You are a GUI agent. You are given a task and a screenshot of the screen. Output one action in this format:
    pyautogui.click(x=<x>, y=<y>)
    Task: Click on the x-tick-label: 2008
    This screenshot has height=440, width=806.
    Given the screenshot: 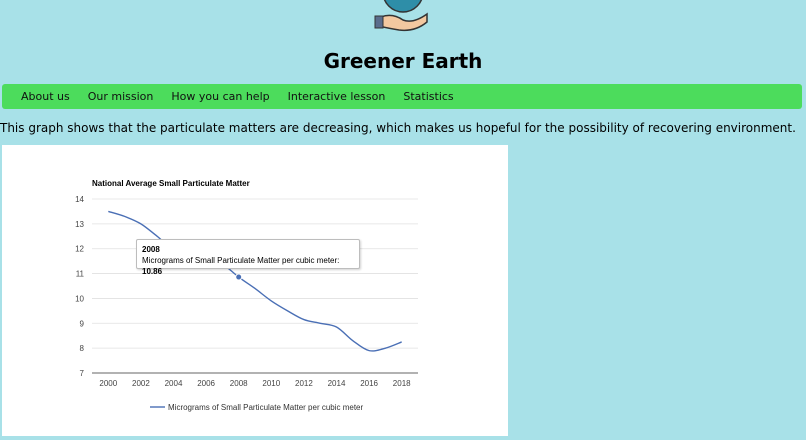 What is the action you would take?
    pyautogui.click(x=239, y=383)
    